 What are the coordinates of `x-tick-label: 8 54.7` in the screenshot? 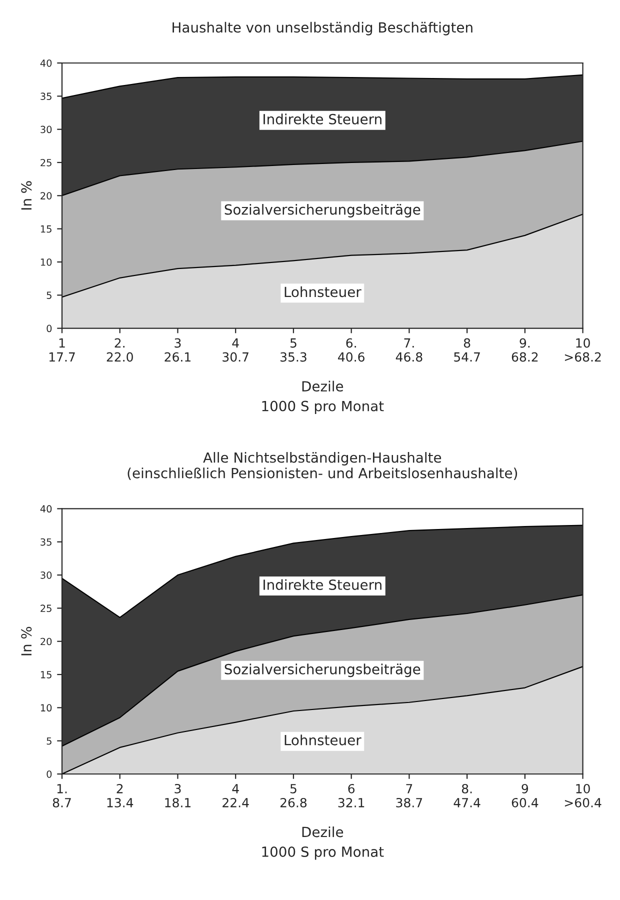 It's located at (467, 350).